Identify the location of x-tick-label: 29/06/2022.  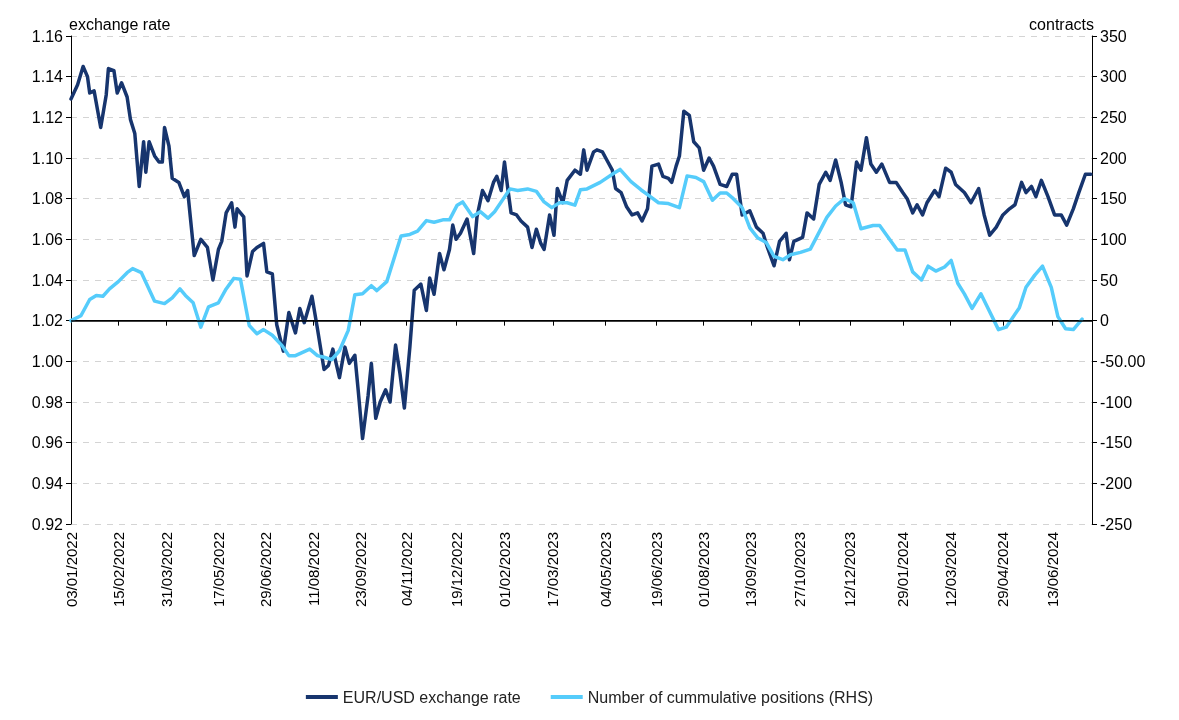
(266, 570).